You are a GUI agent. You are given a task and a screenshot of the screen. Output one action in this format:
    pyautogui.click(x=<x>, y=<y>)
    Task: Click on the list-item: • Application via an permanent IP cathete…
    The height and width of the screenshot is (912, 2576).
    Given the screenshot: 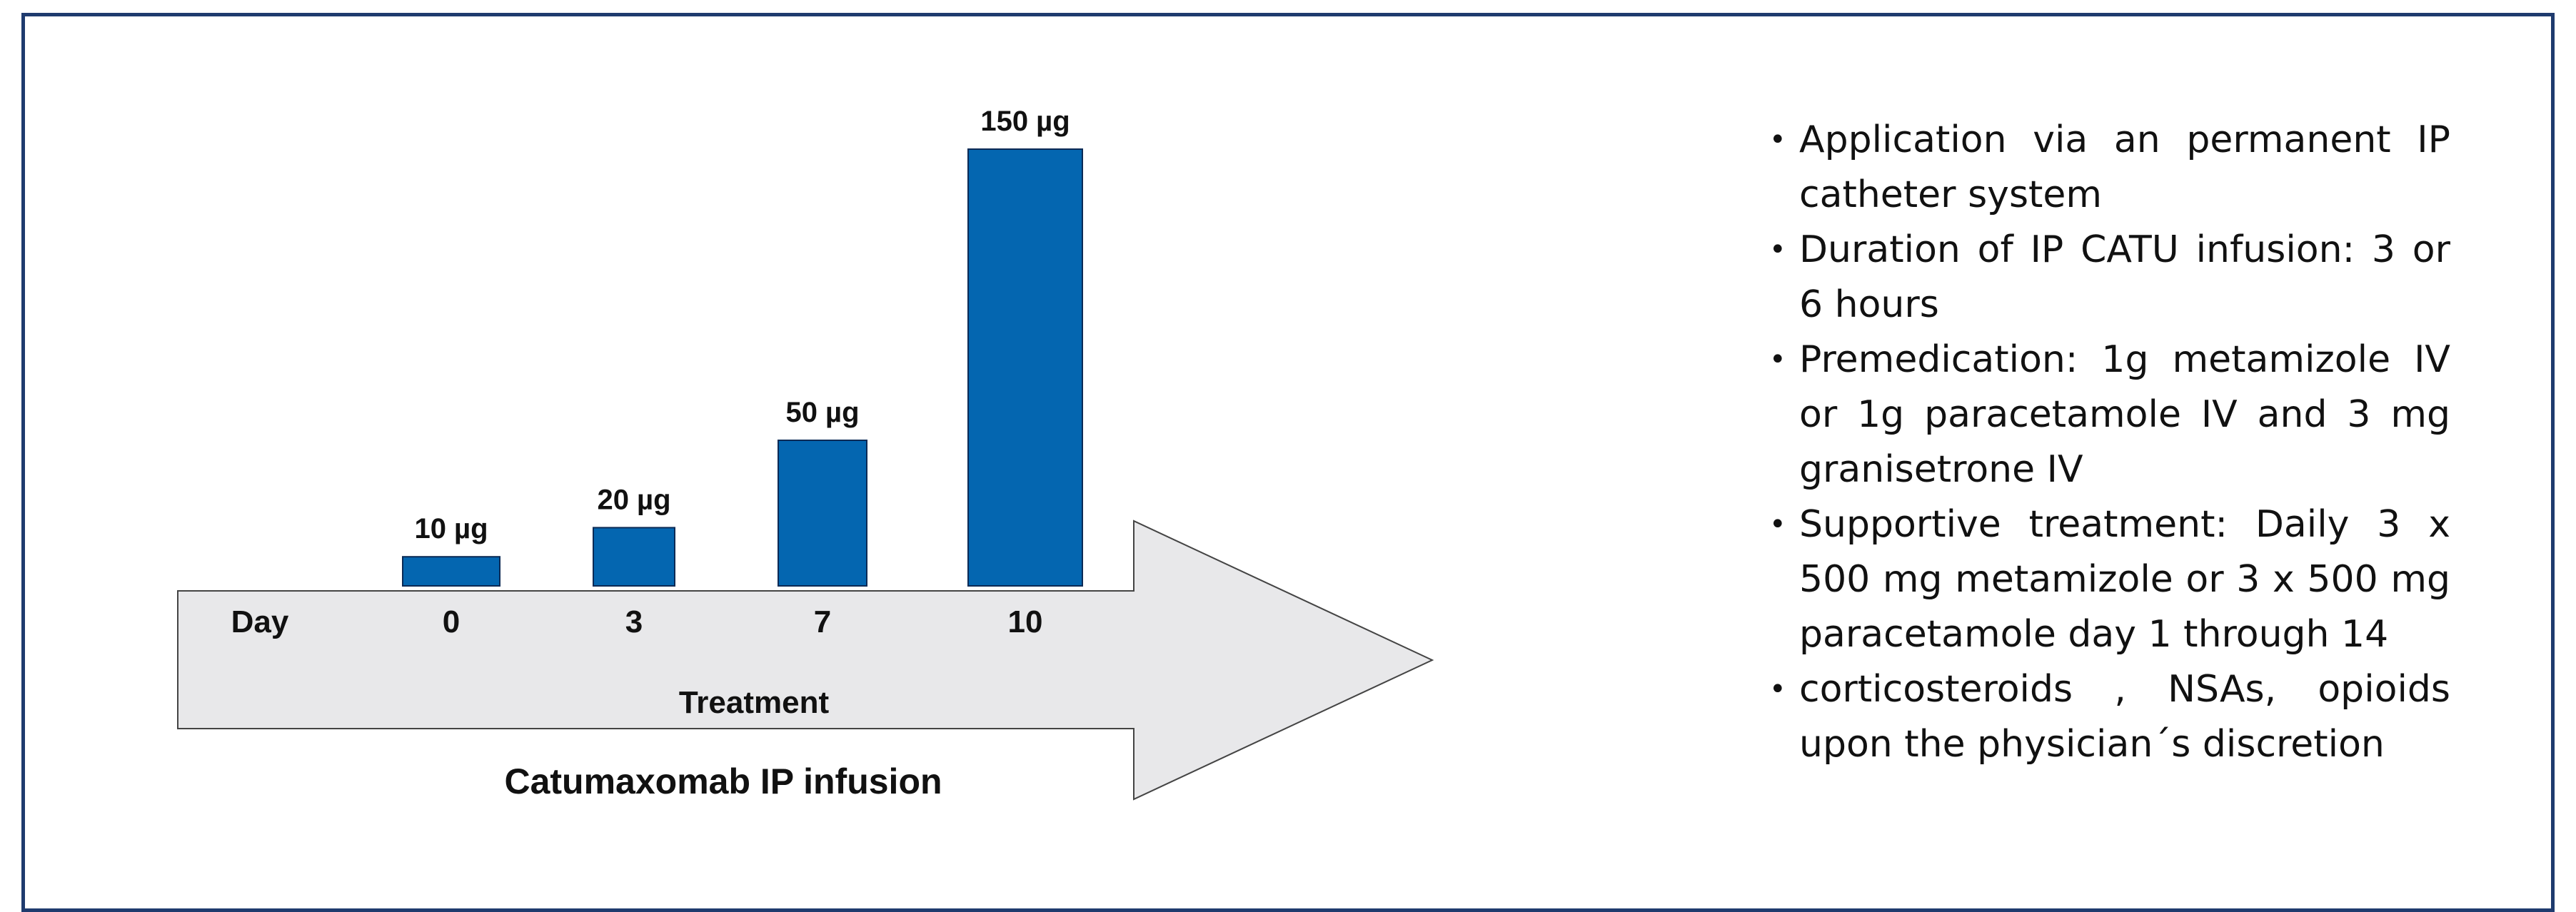 What is the action you would take?
    pyautogui.click(x=2109, y=168)
    